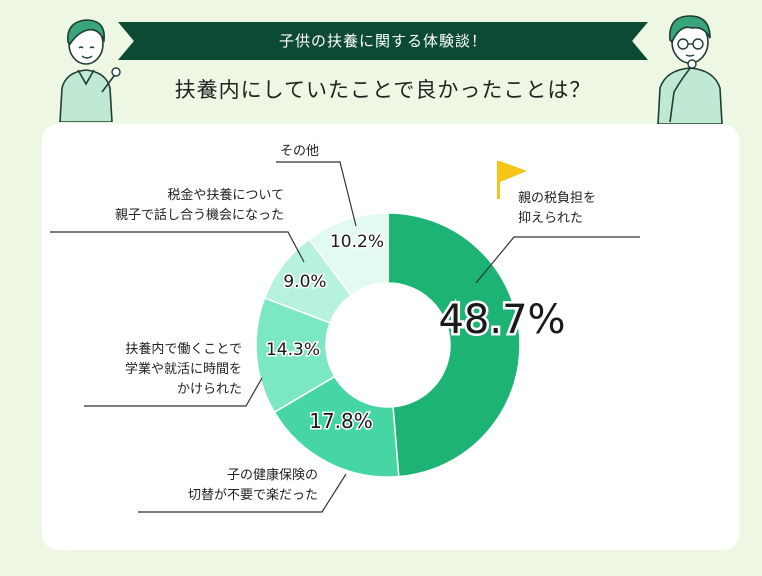 This screenshot has height=576, width=762. What do you see at coordinates (183, 369) in the screenshot?
I see `label-line: 学業や就活に時間を` at bounding box center [183, 369].